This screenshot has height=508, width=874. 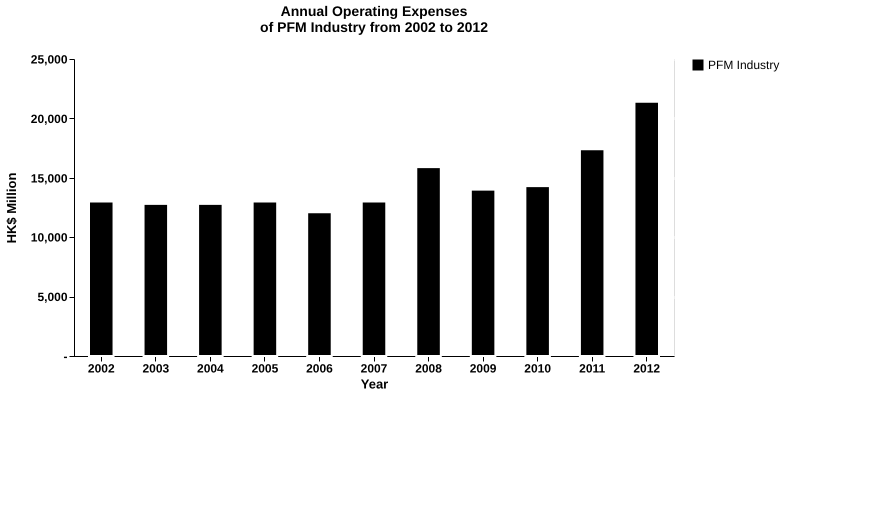 I want to click on text: Annual Operating Expenses, so click(x=374, y=11).